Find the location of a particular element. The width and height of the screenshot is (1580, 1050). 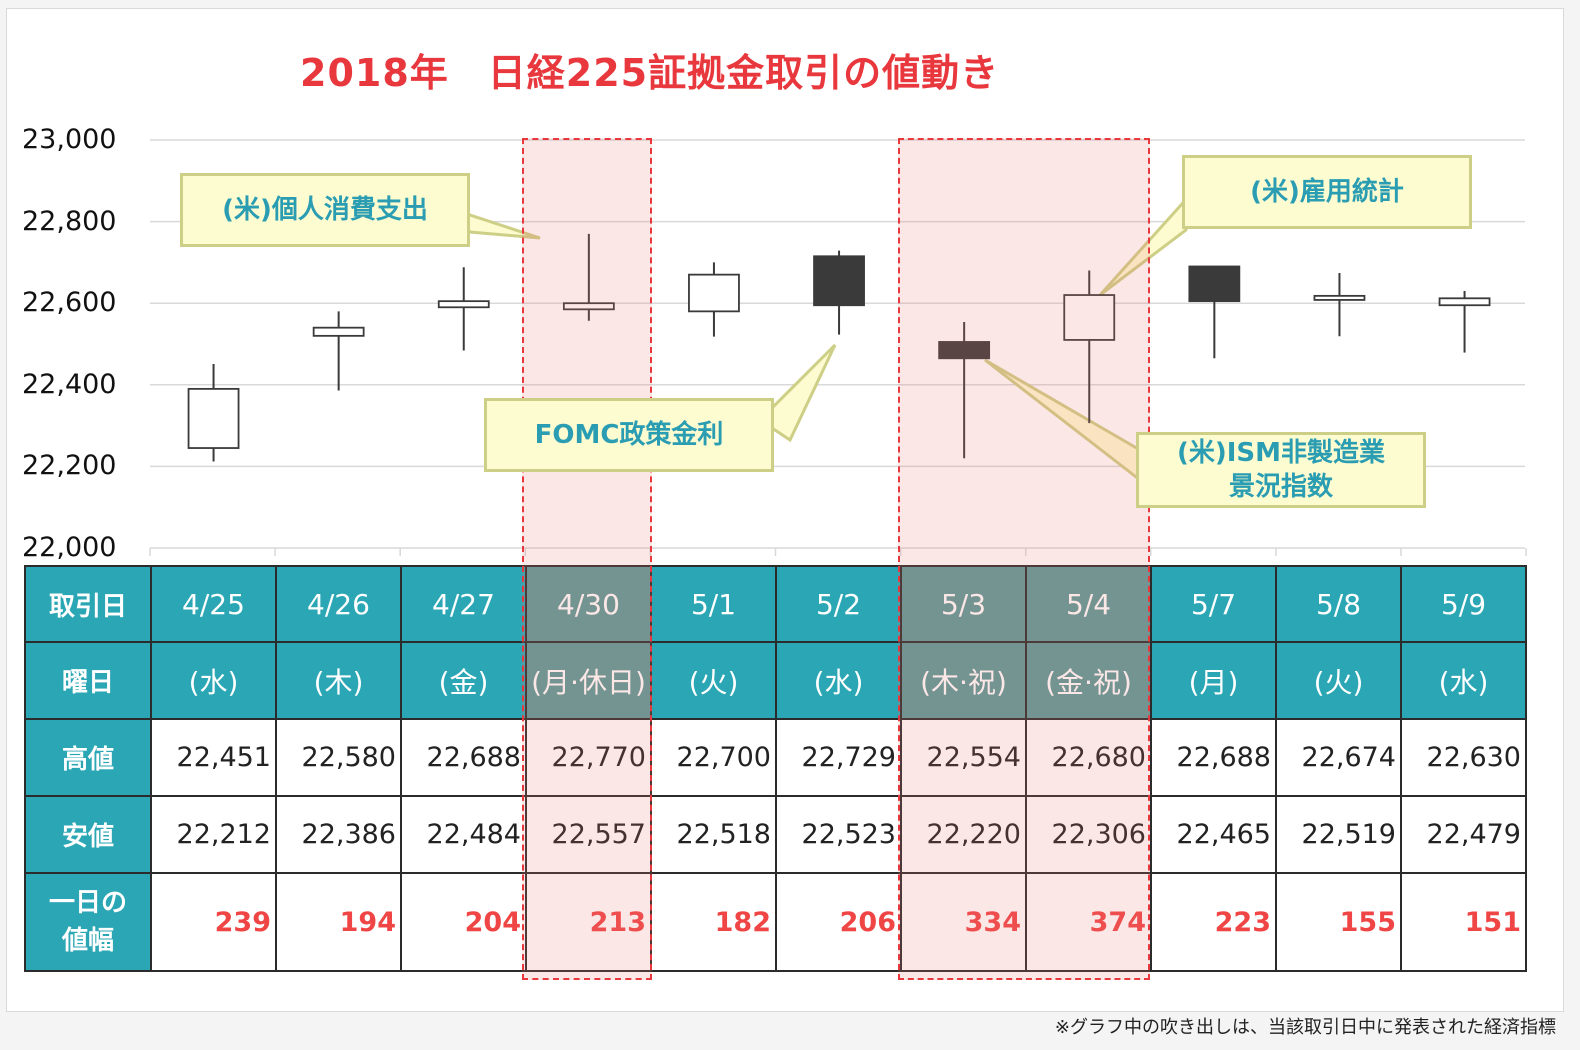

high-cell: 22,770 is located at coordinates (588, 757).